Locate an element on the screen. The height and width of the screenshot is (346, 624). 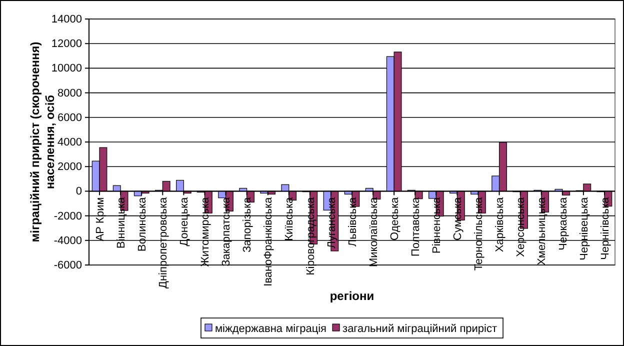
x-tick-label: Миколаївська is located at coordinates (374, 232).